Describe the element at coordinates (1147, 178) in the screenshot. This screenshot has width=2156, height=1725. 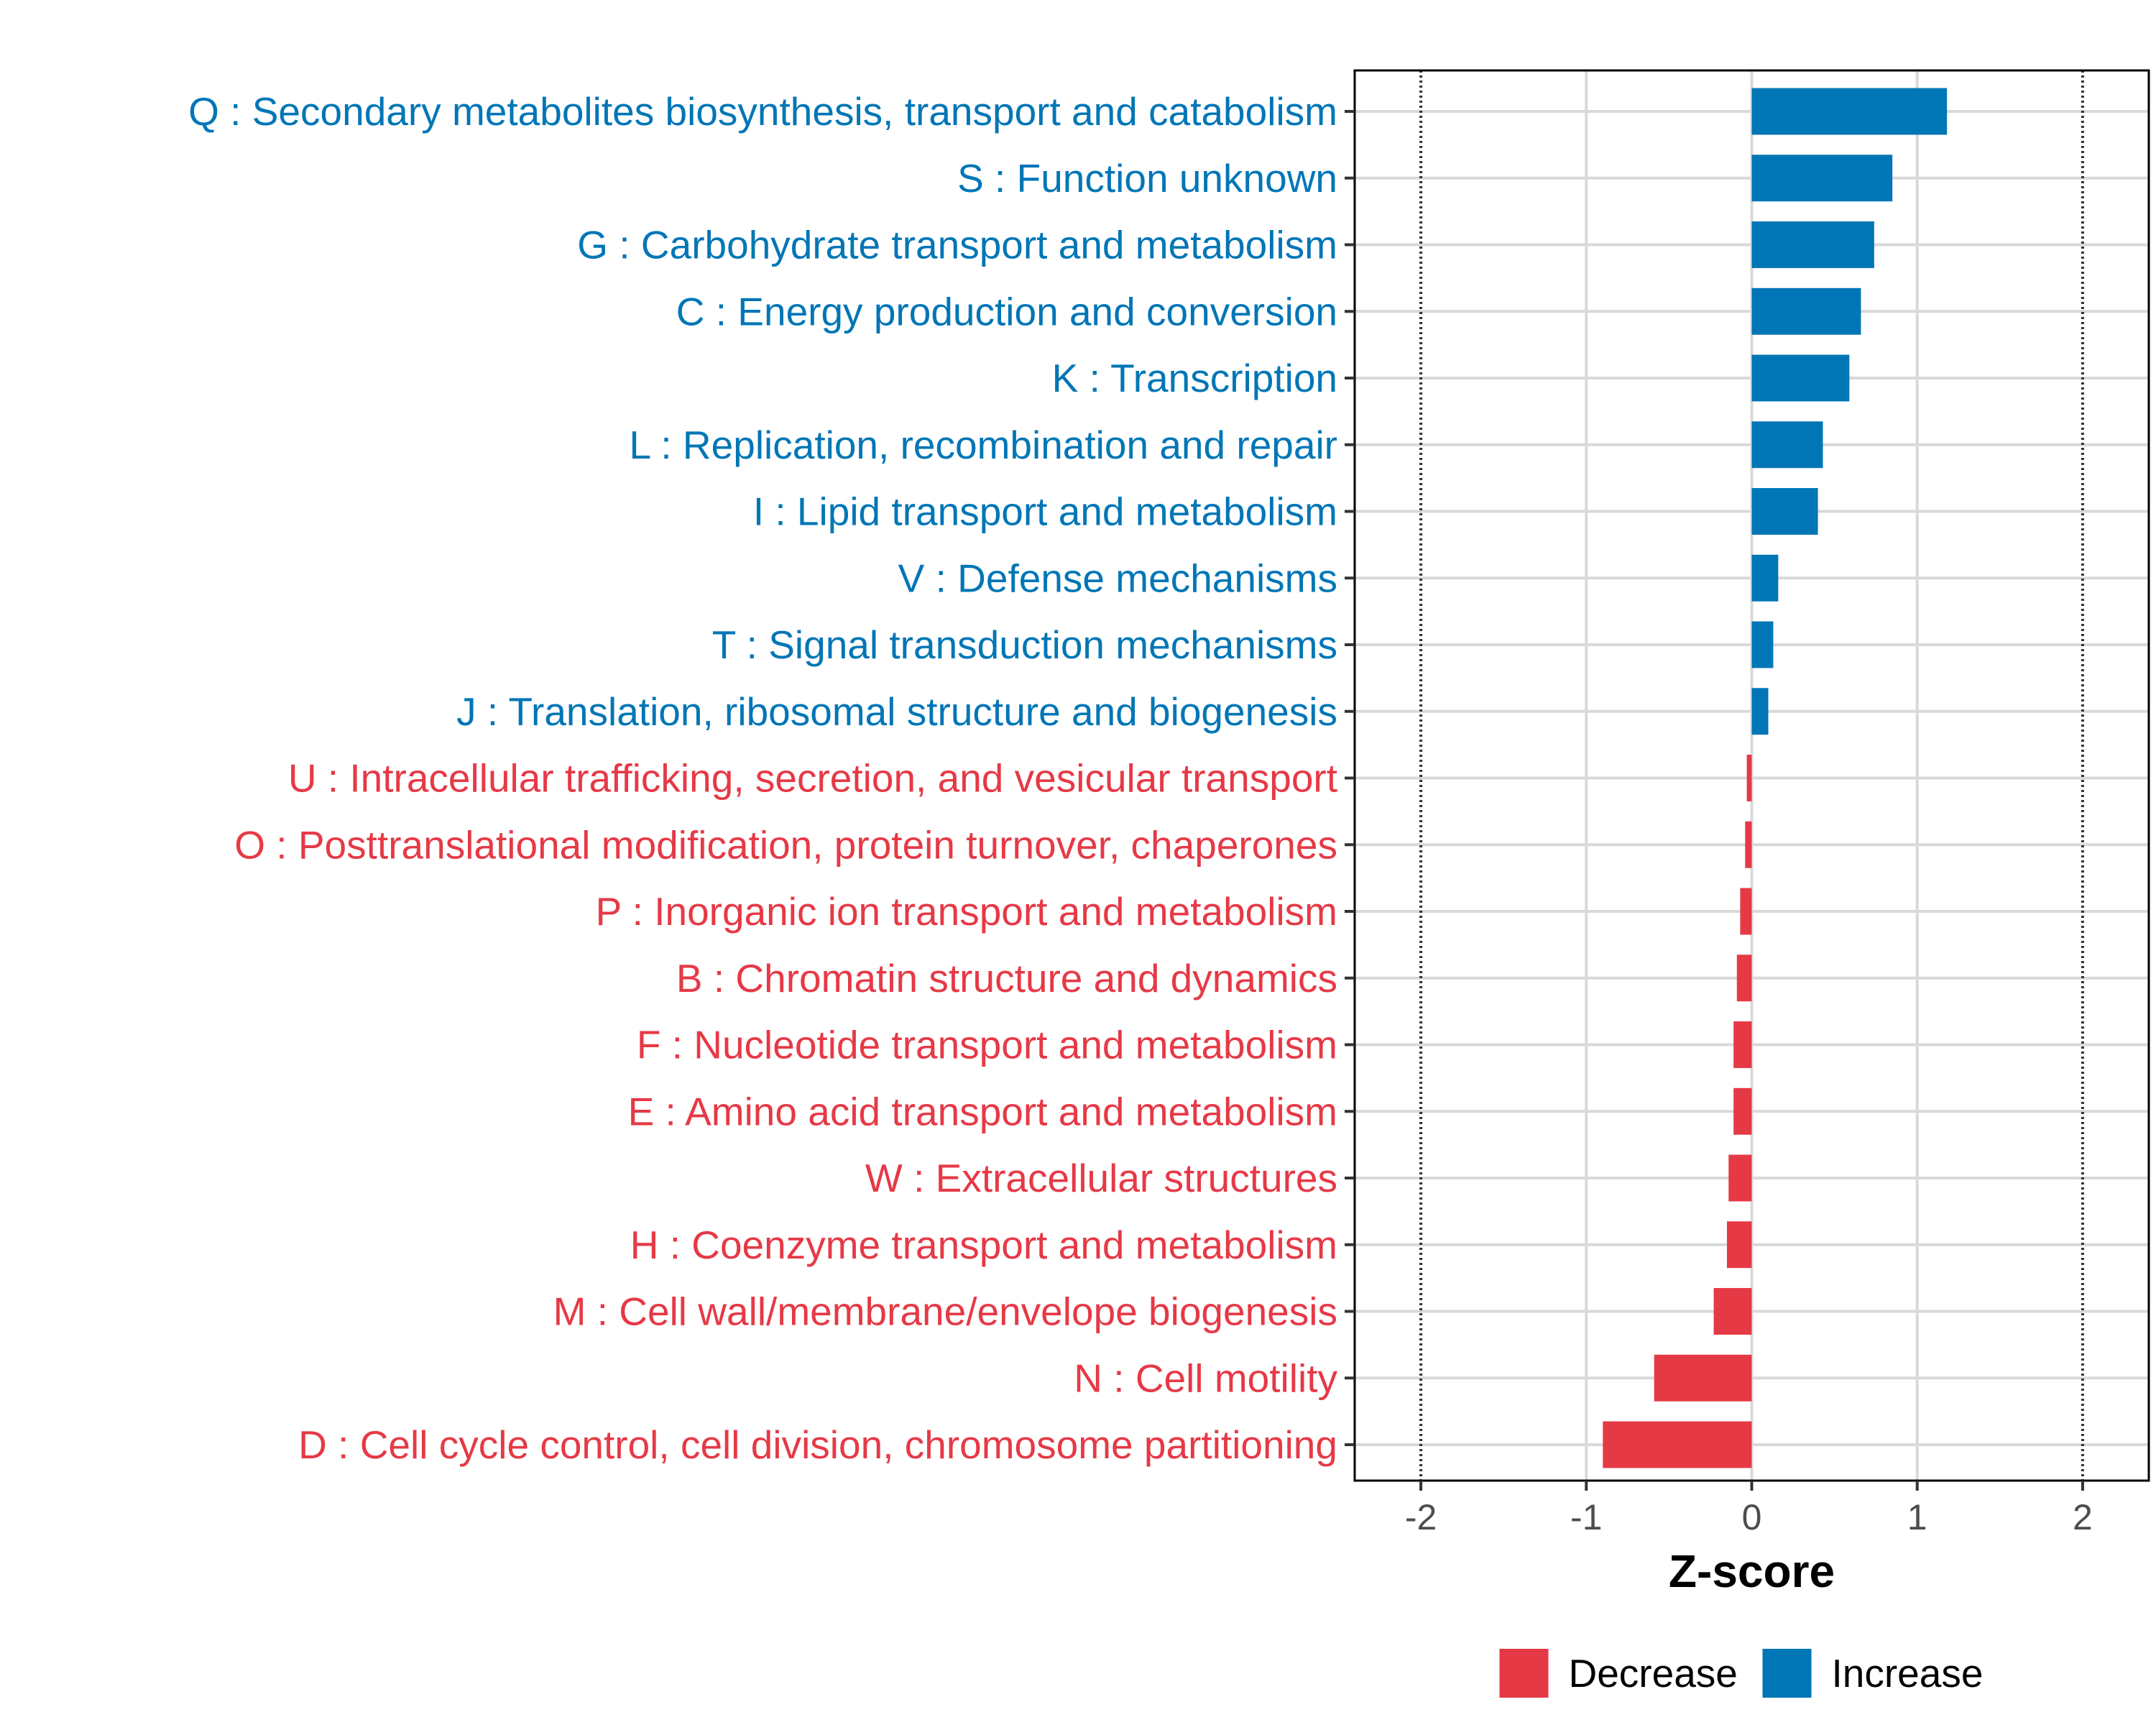
I see `category-label: S : Function unknown` at that location.